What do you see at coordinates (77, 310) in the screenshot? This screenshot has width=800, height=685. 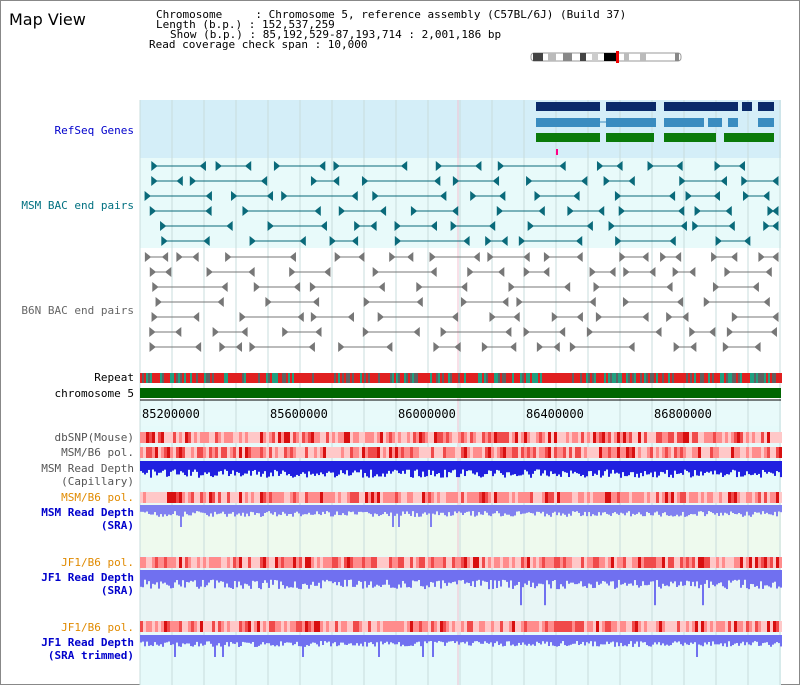 I see `b6n-bac-label: B6N BAC end pairs` at bounding box center [77, 310].